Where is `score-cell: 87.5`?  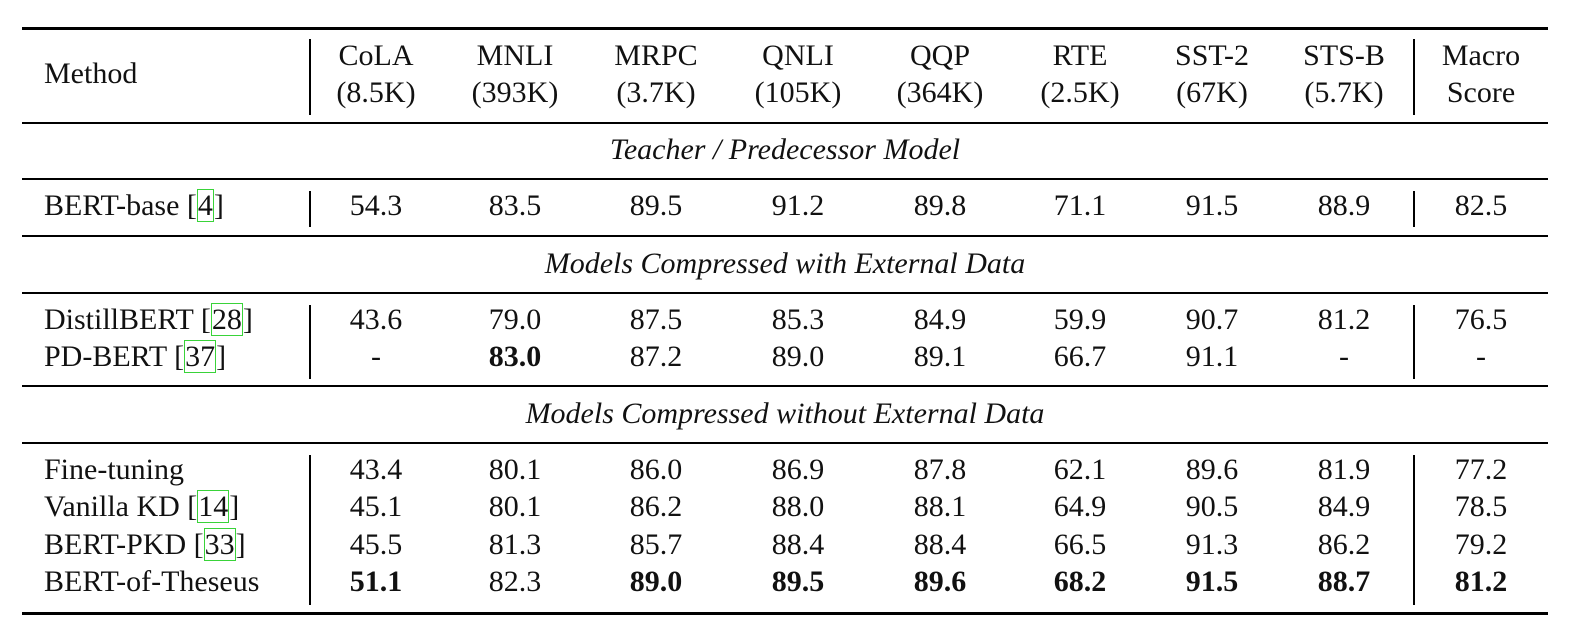 score-cell: 87.5 is located at coordinates (656, 319).